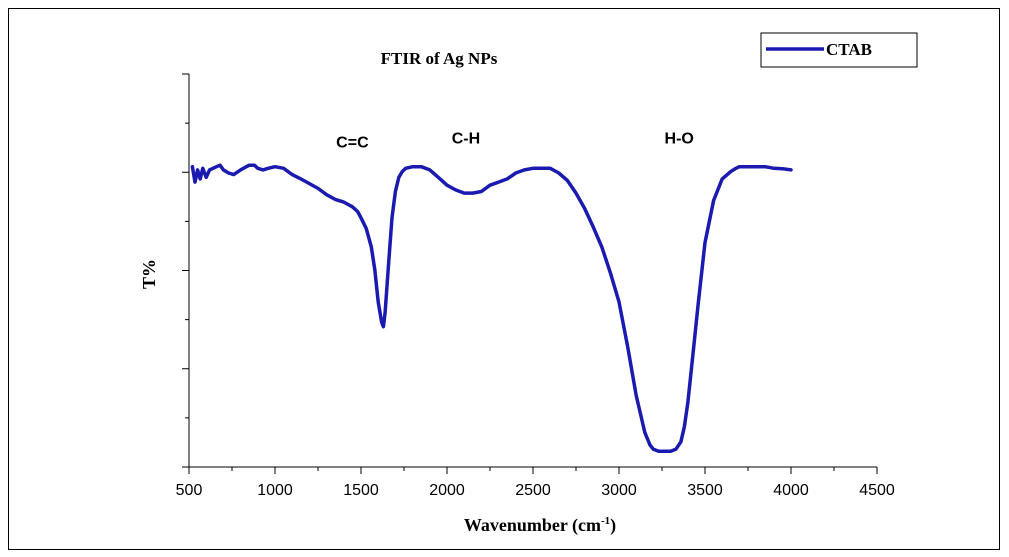 The height and width of the screenshot is (557, 1009). What do you see at coordinates (532, 525) in the screenshot?
I see `x-axis-label-main: Wavenumber (cm` at bounding box center [532, 525].